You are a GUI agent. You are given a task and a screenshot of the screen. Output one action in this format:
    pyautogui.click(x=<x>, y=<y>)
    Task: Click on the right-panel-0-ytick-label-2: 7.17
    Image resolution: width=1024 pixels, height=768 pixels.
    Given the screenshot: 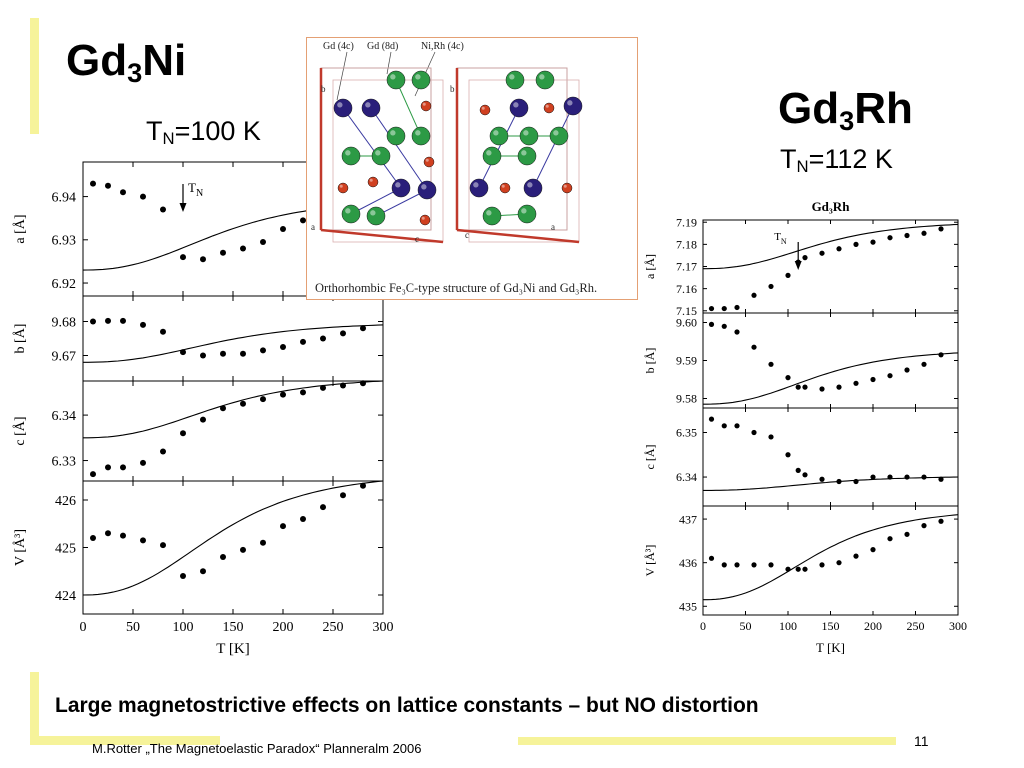 What is the action you would take?
    pyautogui.click(x=686, y=267)
    